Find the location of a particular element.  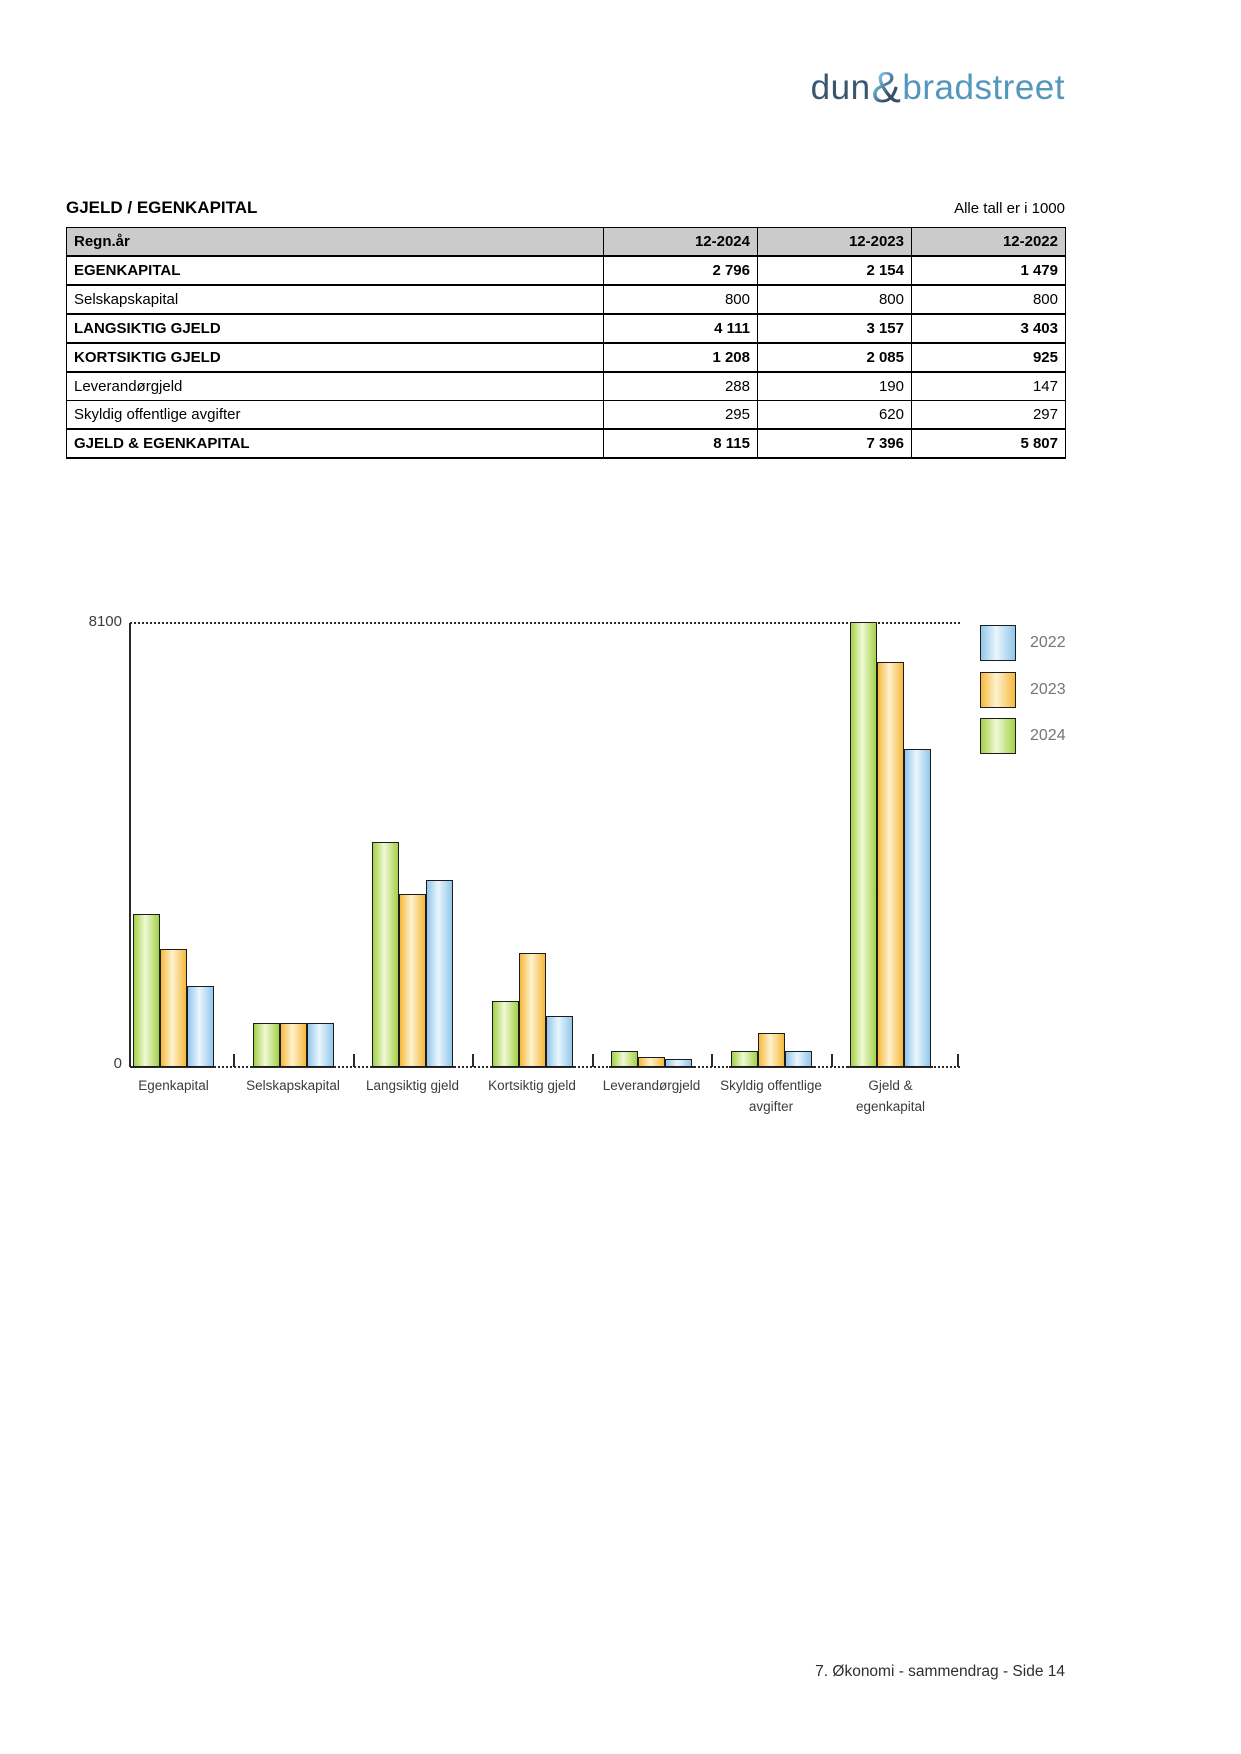

x-category-label: Skyldig offentlige avgifter is located at coordinates (771, 1096).